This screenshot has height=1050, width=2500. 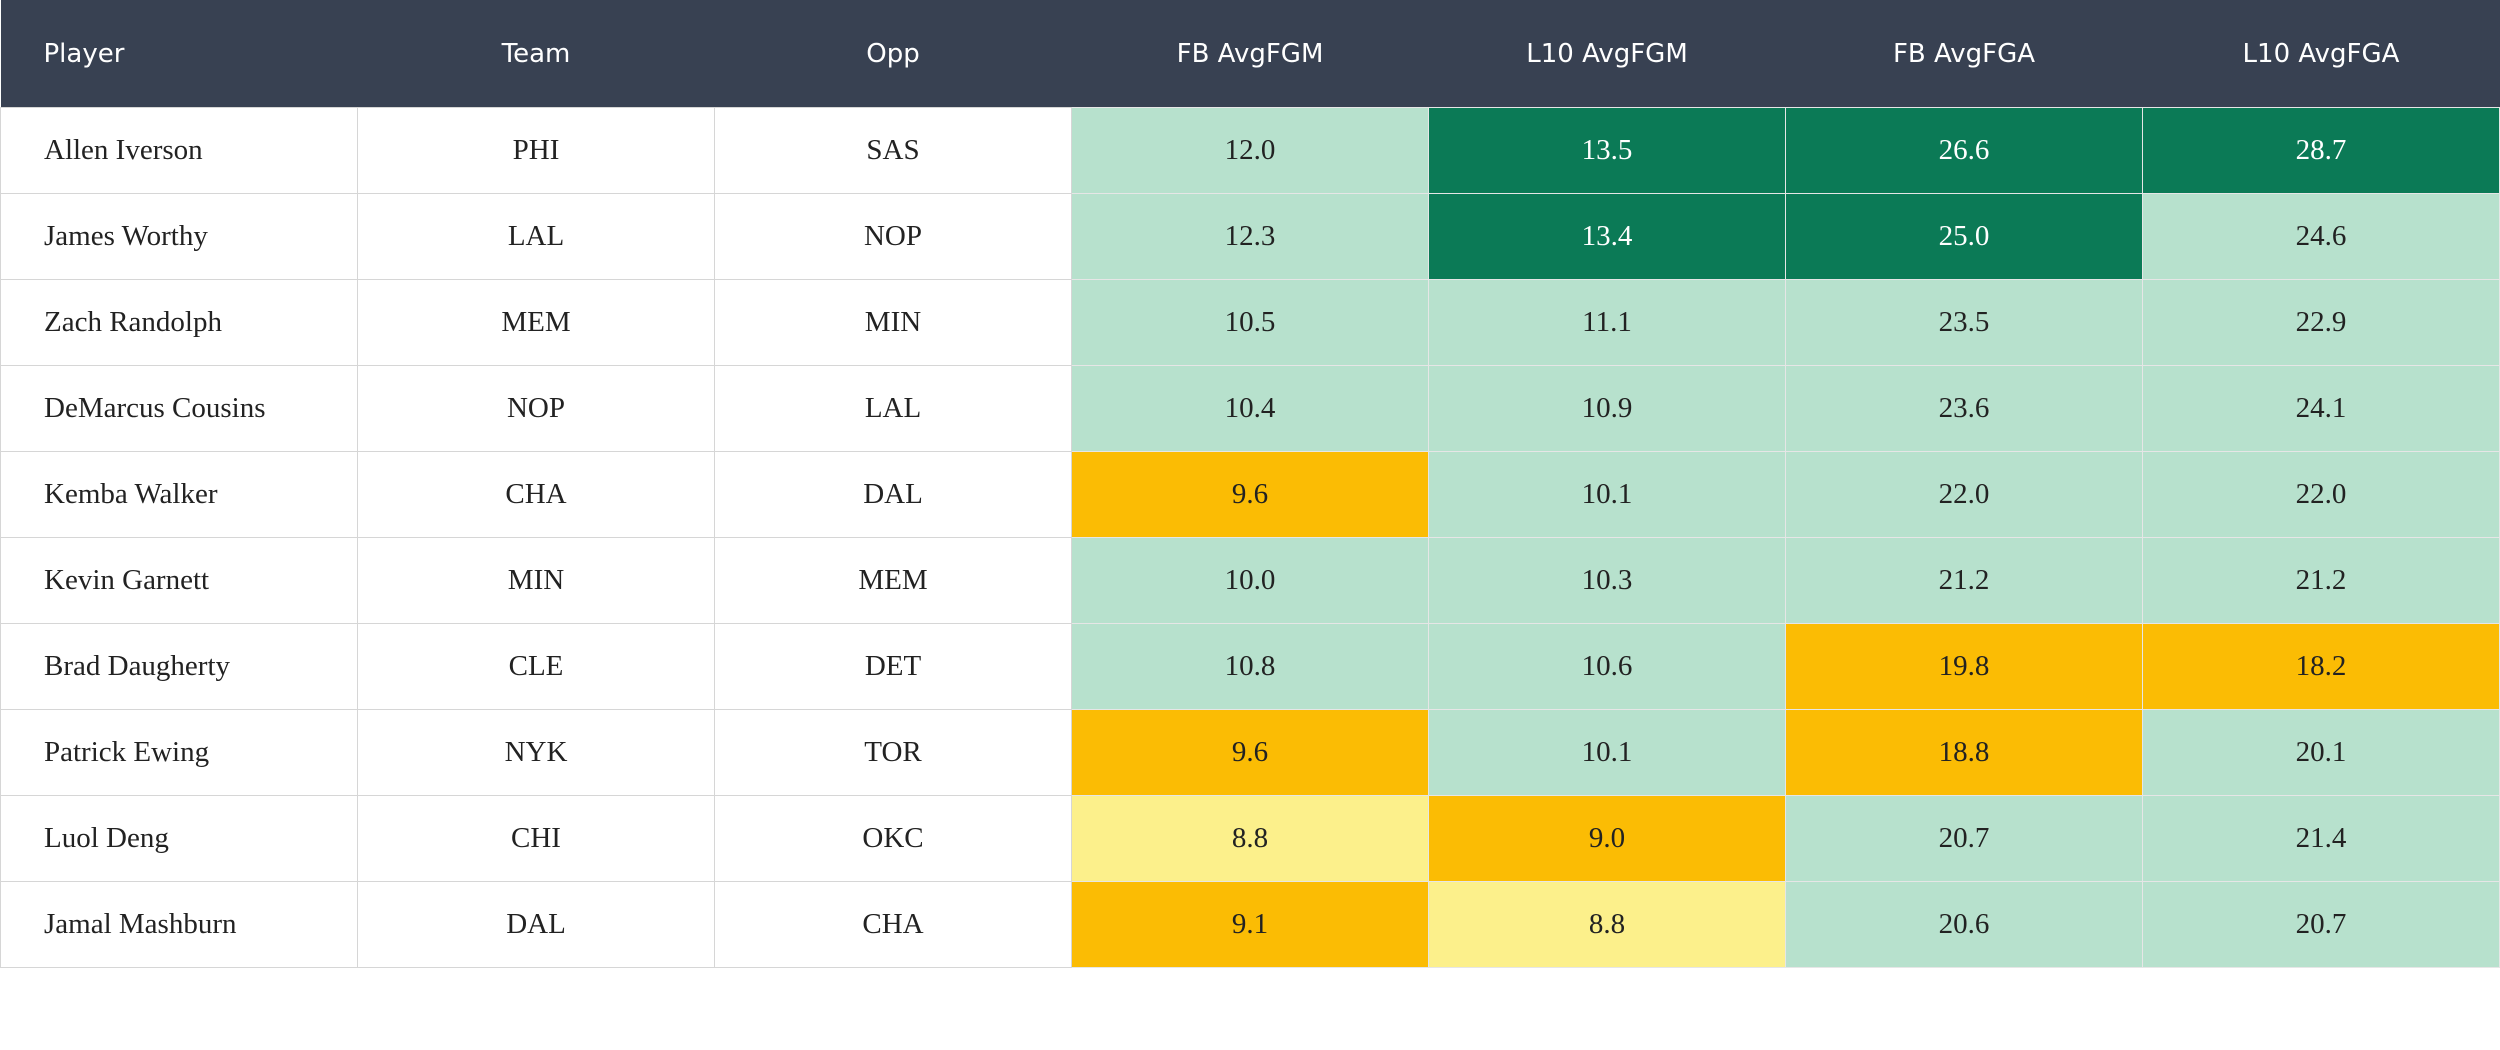 What do you see at coordinates (179, 752) in the screenshot?
I see `player-cell: Patrick Ewing` at bounding box center [179, 752].